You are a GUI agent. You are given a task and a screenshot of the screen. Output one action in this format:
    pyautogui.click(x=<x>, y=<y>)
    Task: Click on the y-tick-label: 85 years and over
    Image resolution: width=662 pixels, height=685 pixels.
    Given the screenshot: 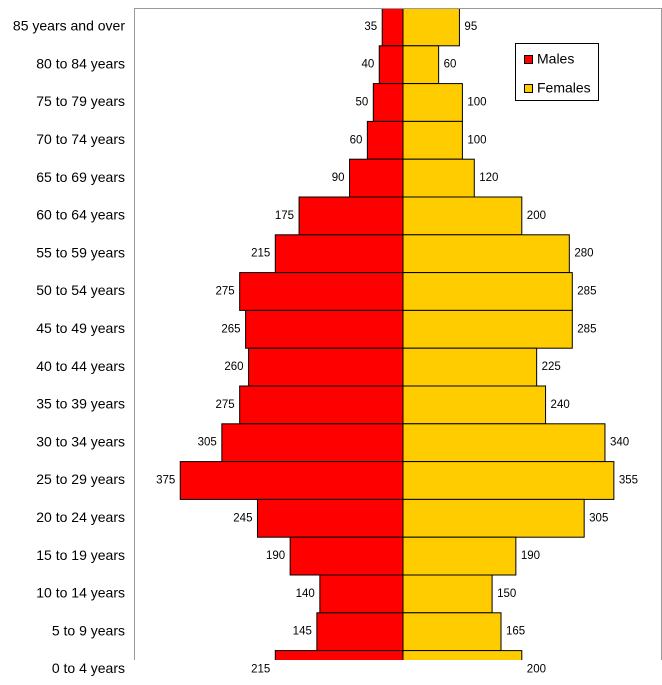 What is the action you would take?
    pyautogui.click(x=69, y=26)
    